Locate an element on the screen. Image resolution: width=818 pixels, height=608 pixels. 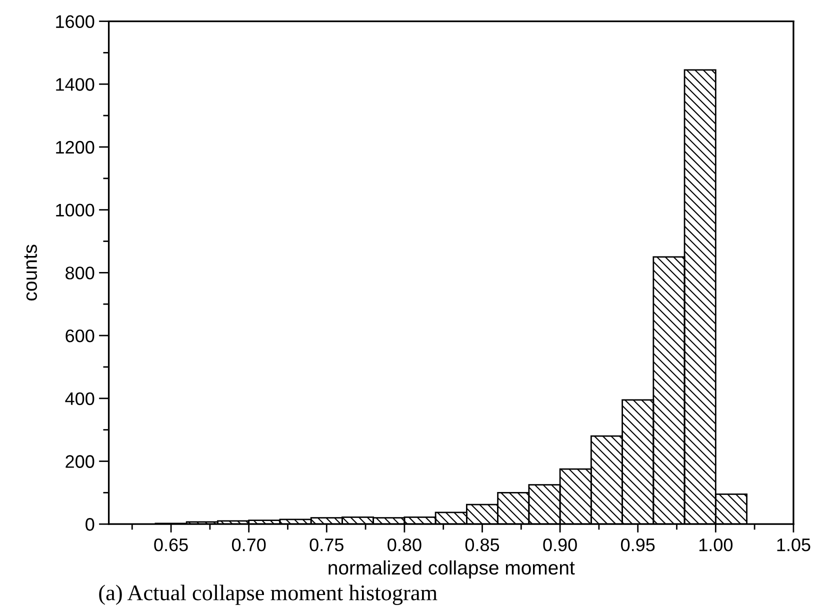
y-axis-title: counts is located at coordinates (31, 272).